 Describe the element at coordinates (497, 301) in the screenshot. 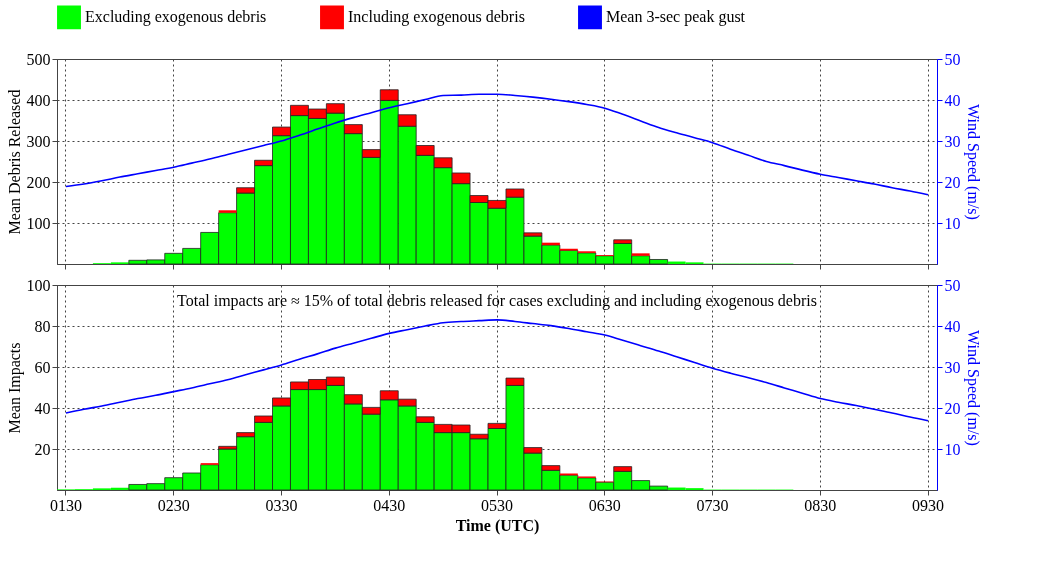

I see `annotation: Total impacts are ≈ 15% of total debris released for cases excluding and including exogenous debris` at that location.